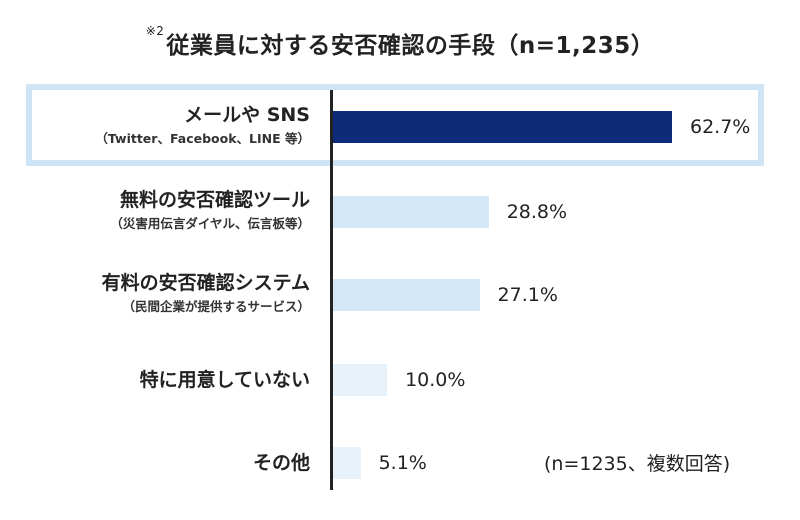 This screenshot has width=800, height=520. I want to click on category-main-label: メールや SNS, so click(247, 115).